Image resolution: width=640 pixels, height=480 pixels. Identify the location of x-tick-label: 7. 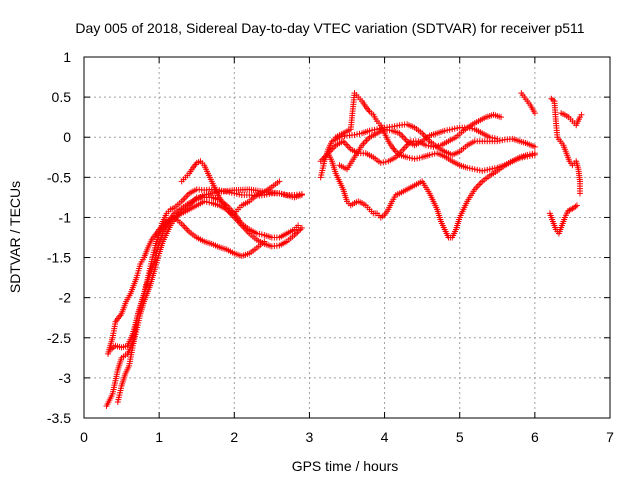
(610, 437).